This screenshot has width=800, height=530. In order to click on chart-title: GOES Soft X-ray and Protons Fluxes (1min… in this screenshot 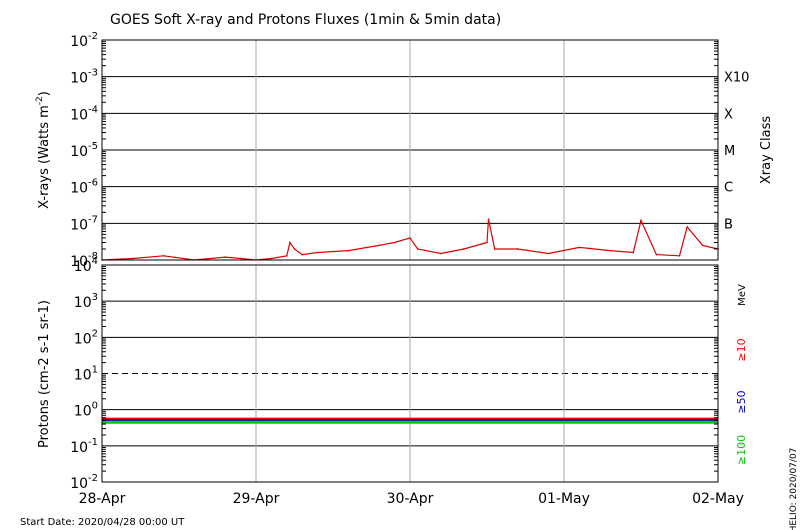, I will do `click(305, 20)`.